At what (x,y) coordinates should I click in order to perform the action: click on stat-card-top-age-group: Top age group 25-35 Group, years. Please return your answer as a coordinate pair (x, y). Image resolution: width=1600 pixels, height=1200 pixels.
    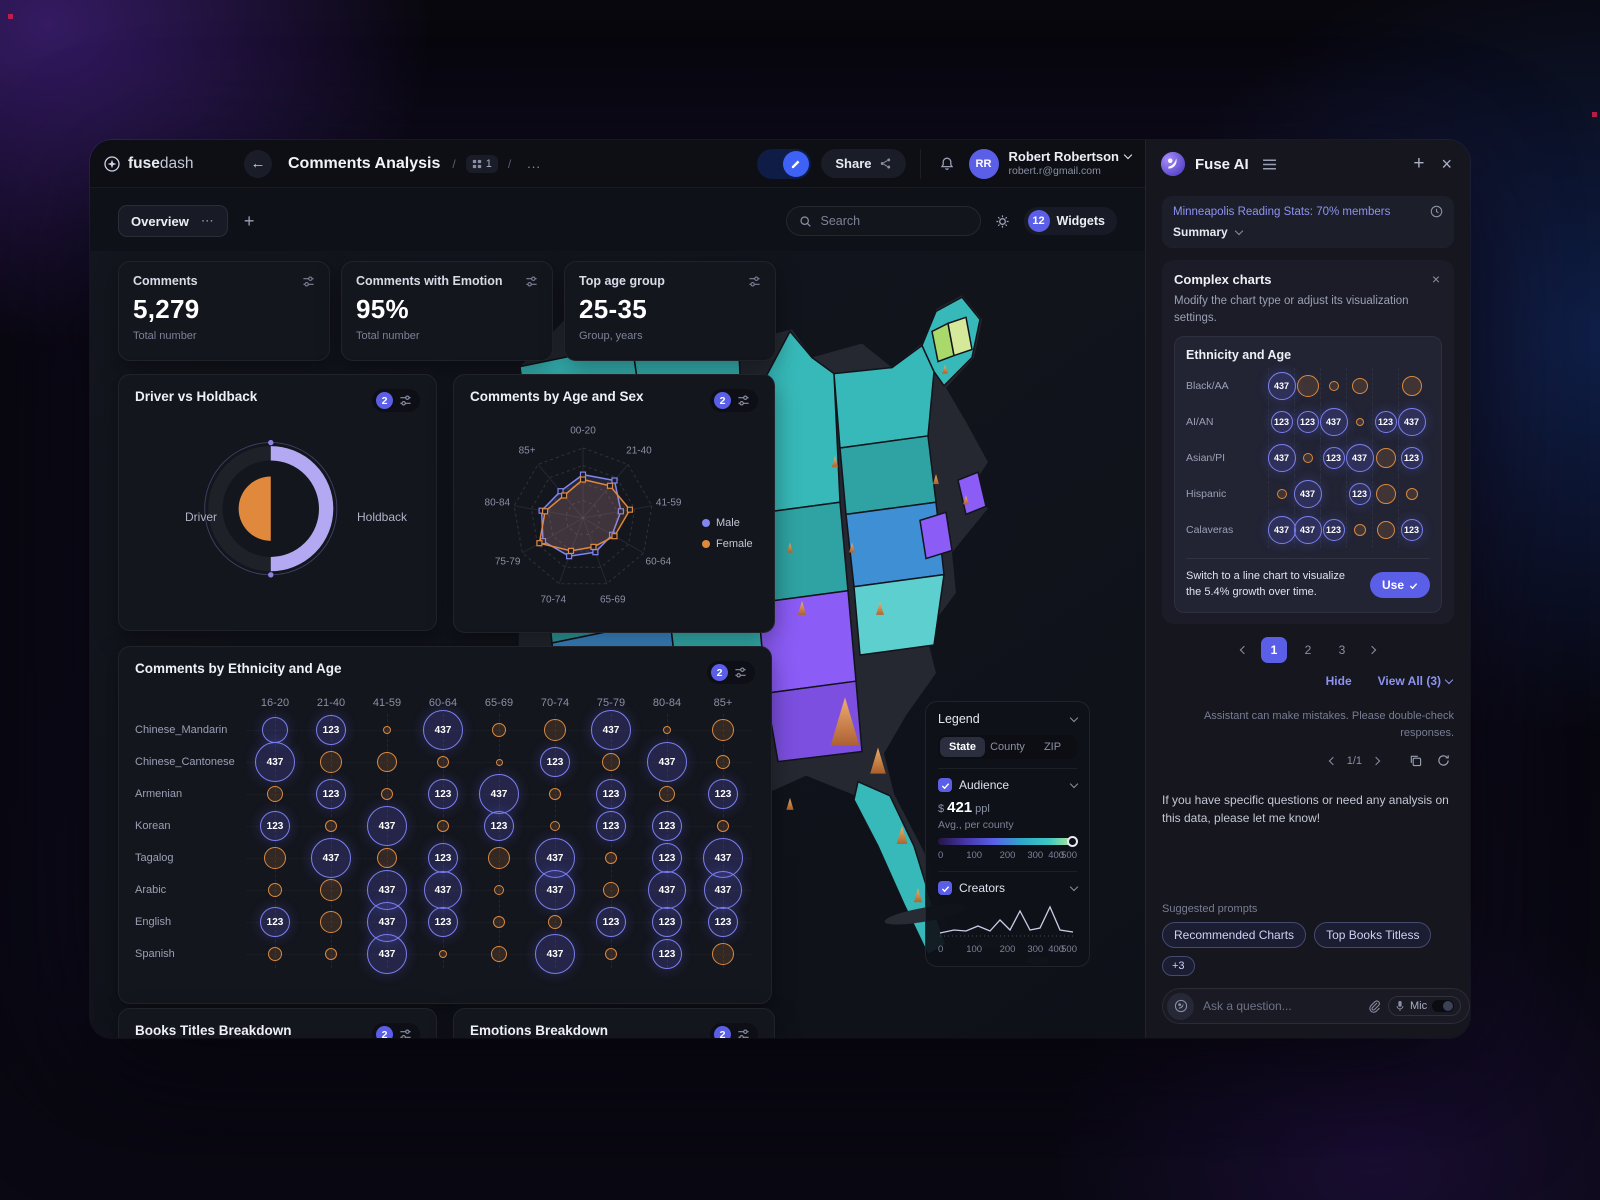
    Looking at the image, I should click on (670, 311).